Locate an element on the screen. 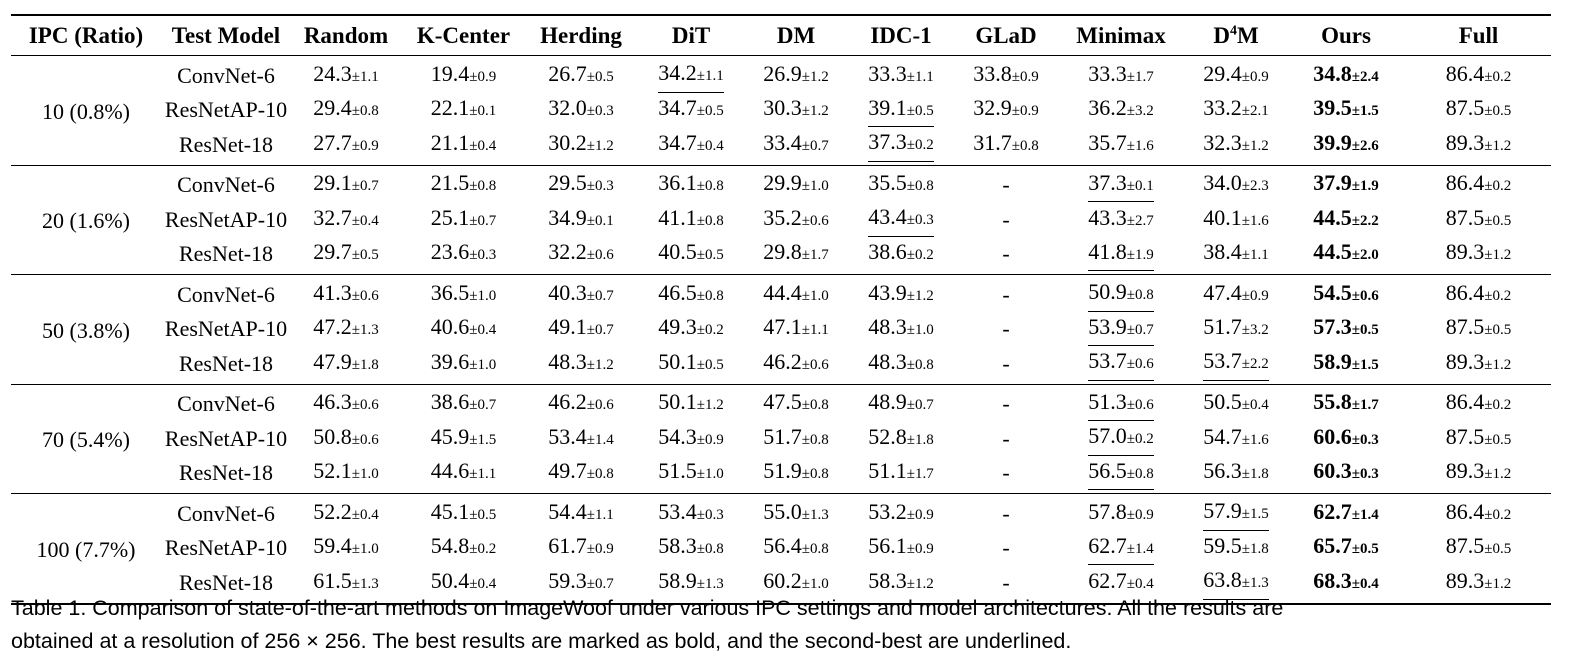 The width and height of the screenshot is (1575, 663). column-header: DiT is located at coordinates (691, 35).